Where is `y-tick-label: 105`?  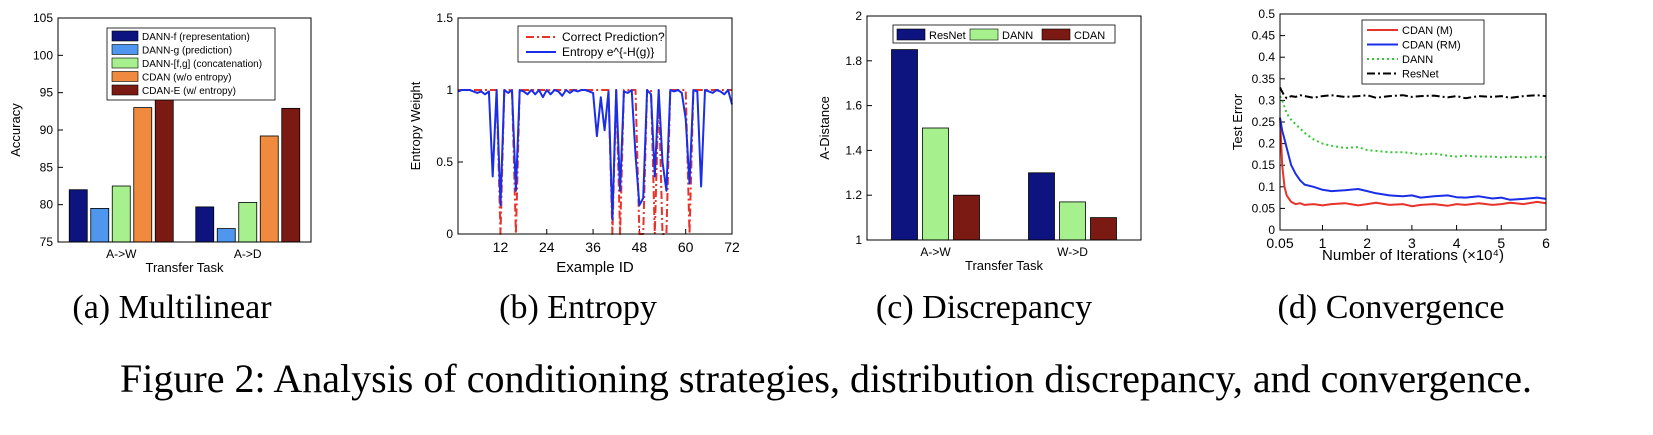 y-tick-label: 105 is located at coordinates (43, 18).